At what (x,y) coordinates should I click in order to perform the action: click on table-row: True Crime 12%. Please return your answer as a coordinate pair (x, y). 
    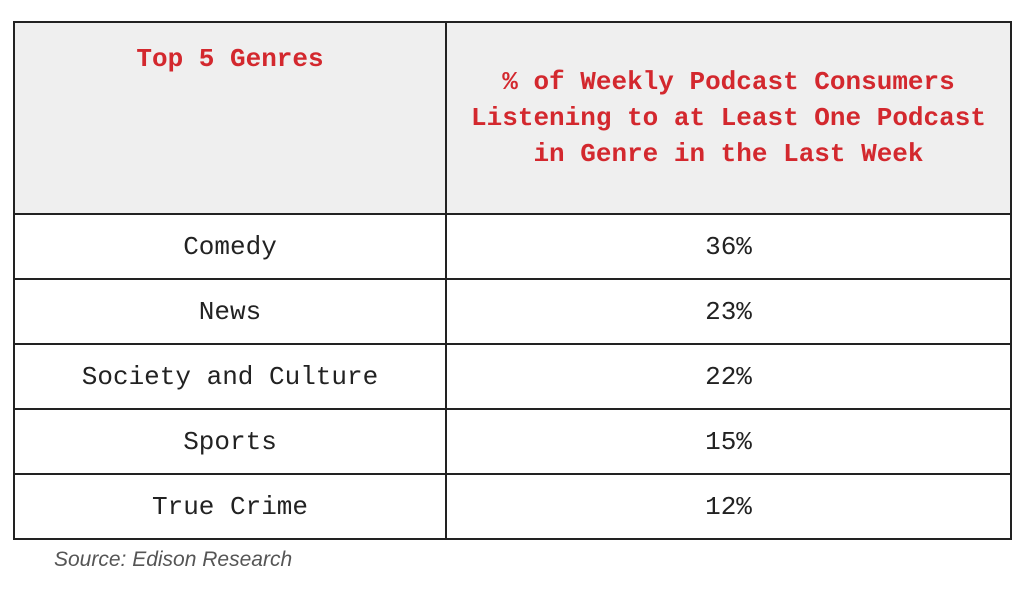
    Looking at the image, I should click on (512, 506).